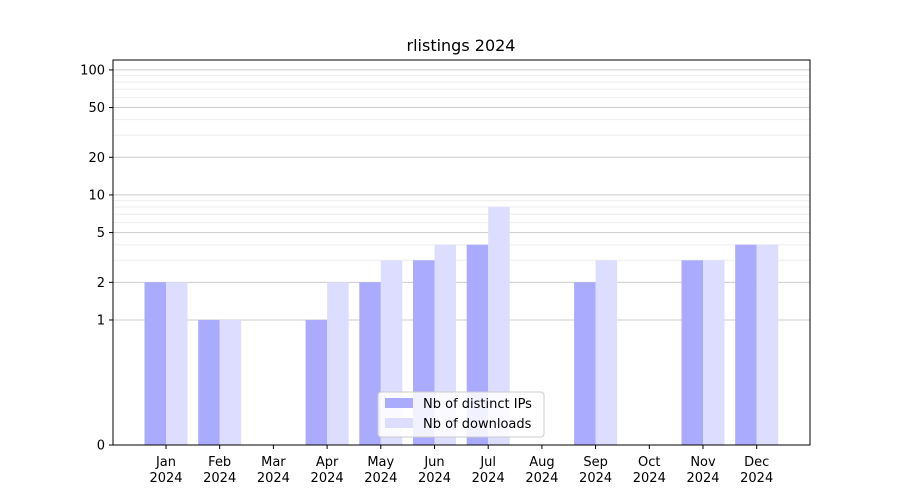  Describe the element at coordinates (433, 462) in the screenshot. I see `x-tick-label-month: Jun` at that location.